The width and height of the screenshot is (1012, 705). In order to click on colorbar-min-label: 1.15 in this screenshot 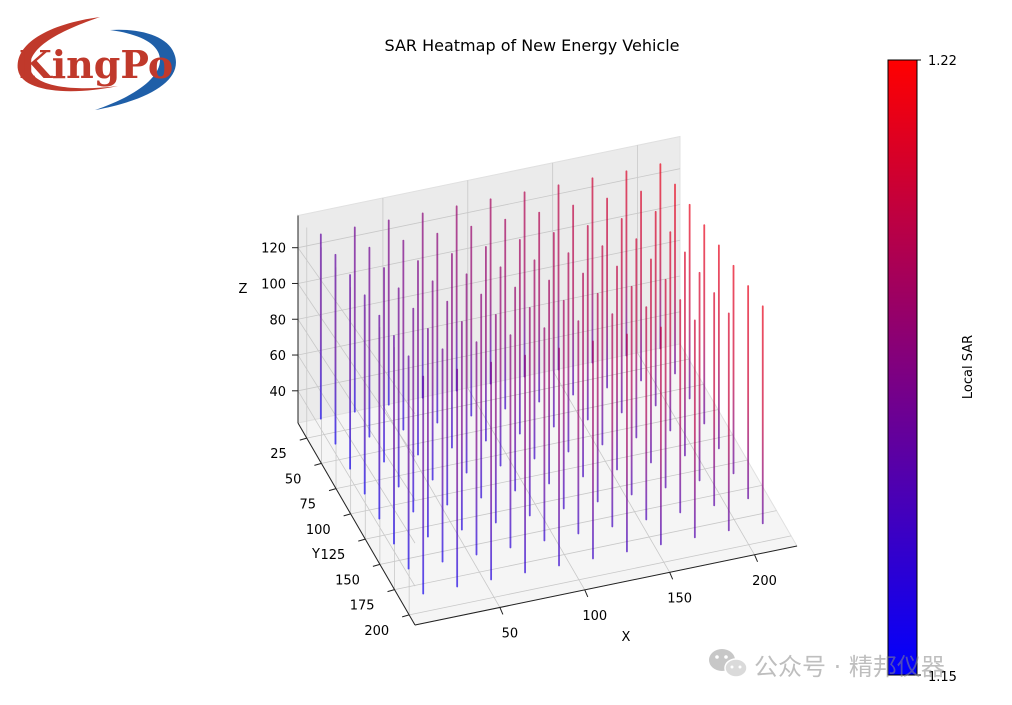, I will do `click(942, 677)`.